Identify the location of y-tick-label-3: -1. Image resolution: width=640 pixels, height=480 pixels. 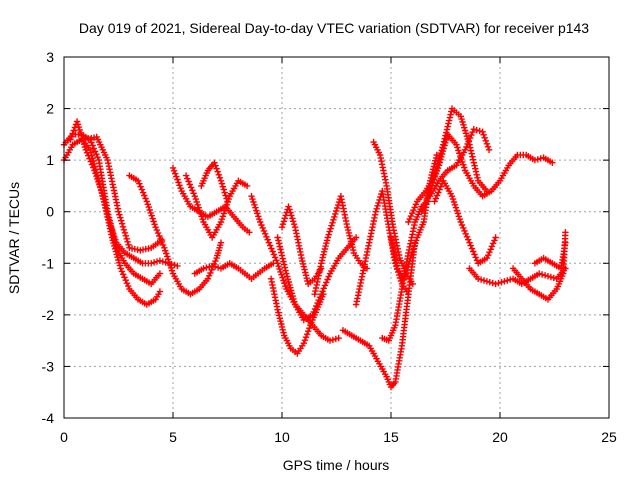
(48, 263).